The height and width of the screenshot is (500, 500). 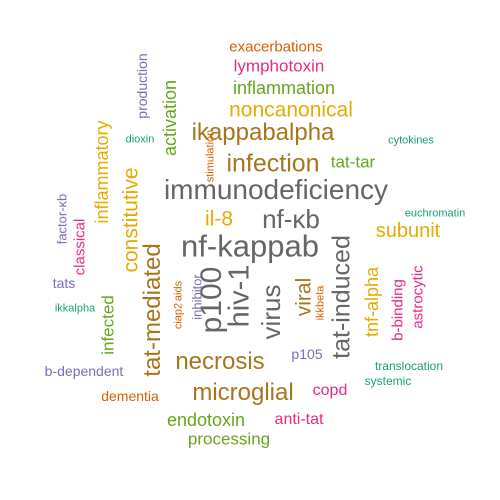 I want to click on cloud-word-stimulation: stimulation, so click(x=210, y=156).